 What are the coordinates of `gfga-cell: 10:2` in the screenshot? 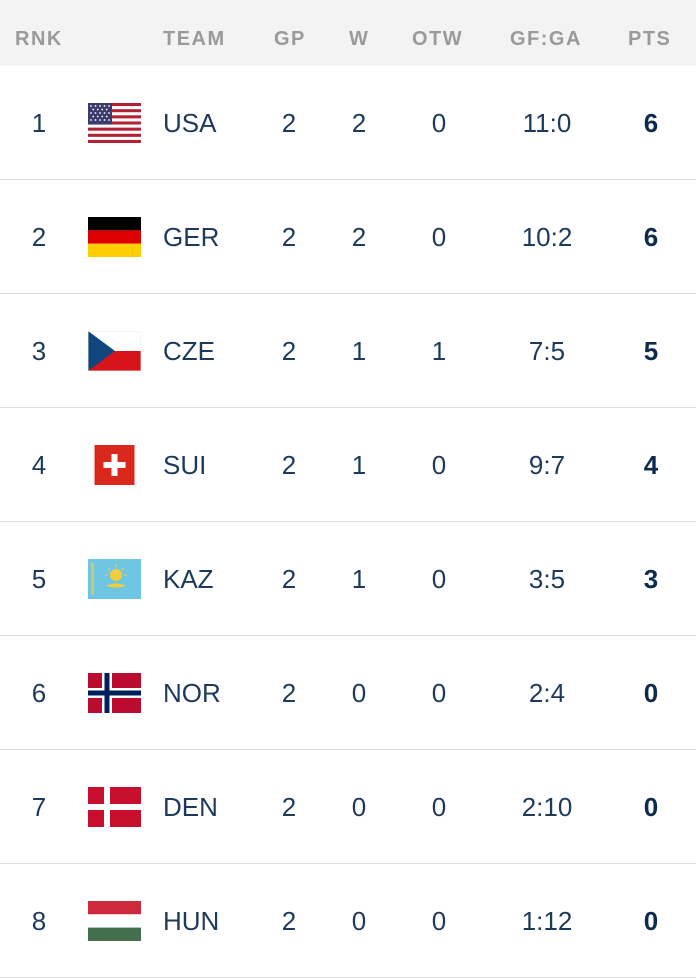 It's located at (547, 237).